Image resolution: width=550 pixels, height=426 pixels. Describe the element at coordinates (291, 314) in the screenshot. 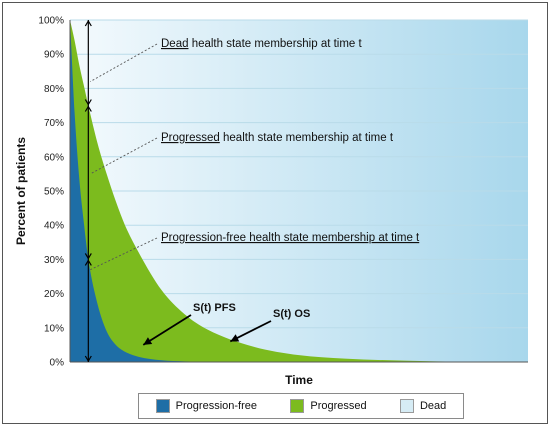

I see `curve-label: S(t) OS` at that location.